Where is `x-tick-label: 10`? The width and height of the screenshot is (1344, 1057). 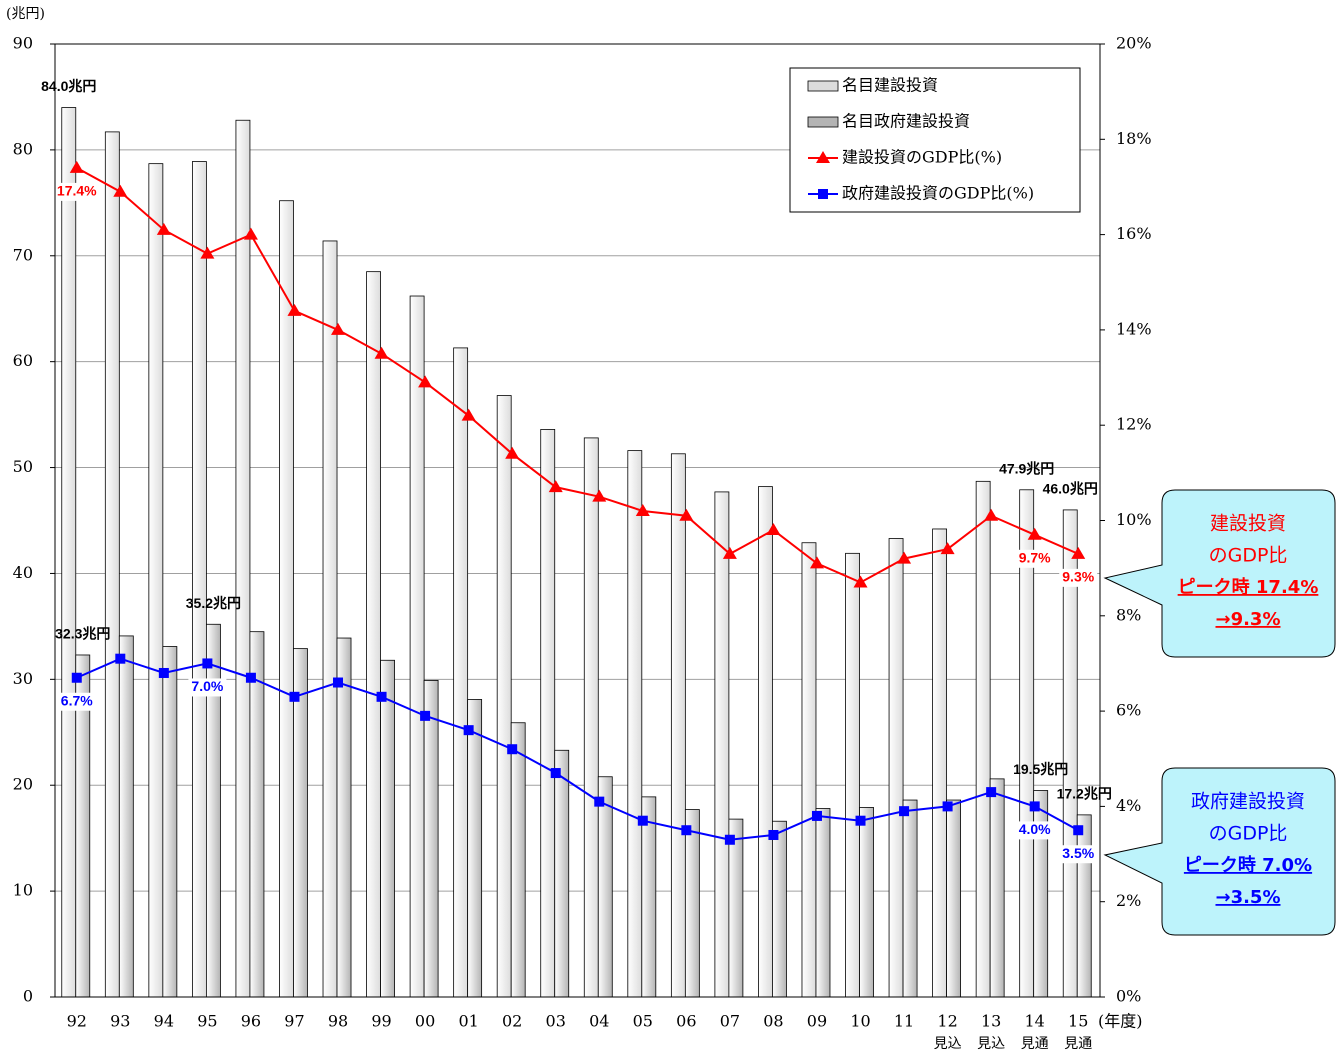 x-tick-label: 10 is located at coordinates (860, 1021).